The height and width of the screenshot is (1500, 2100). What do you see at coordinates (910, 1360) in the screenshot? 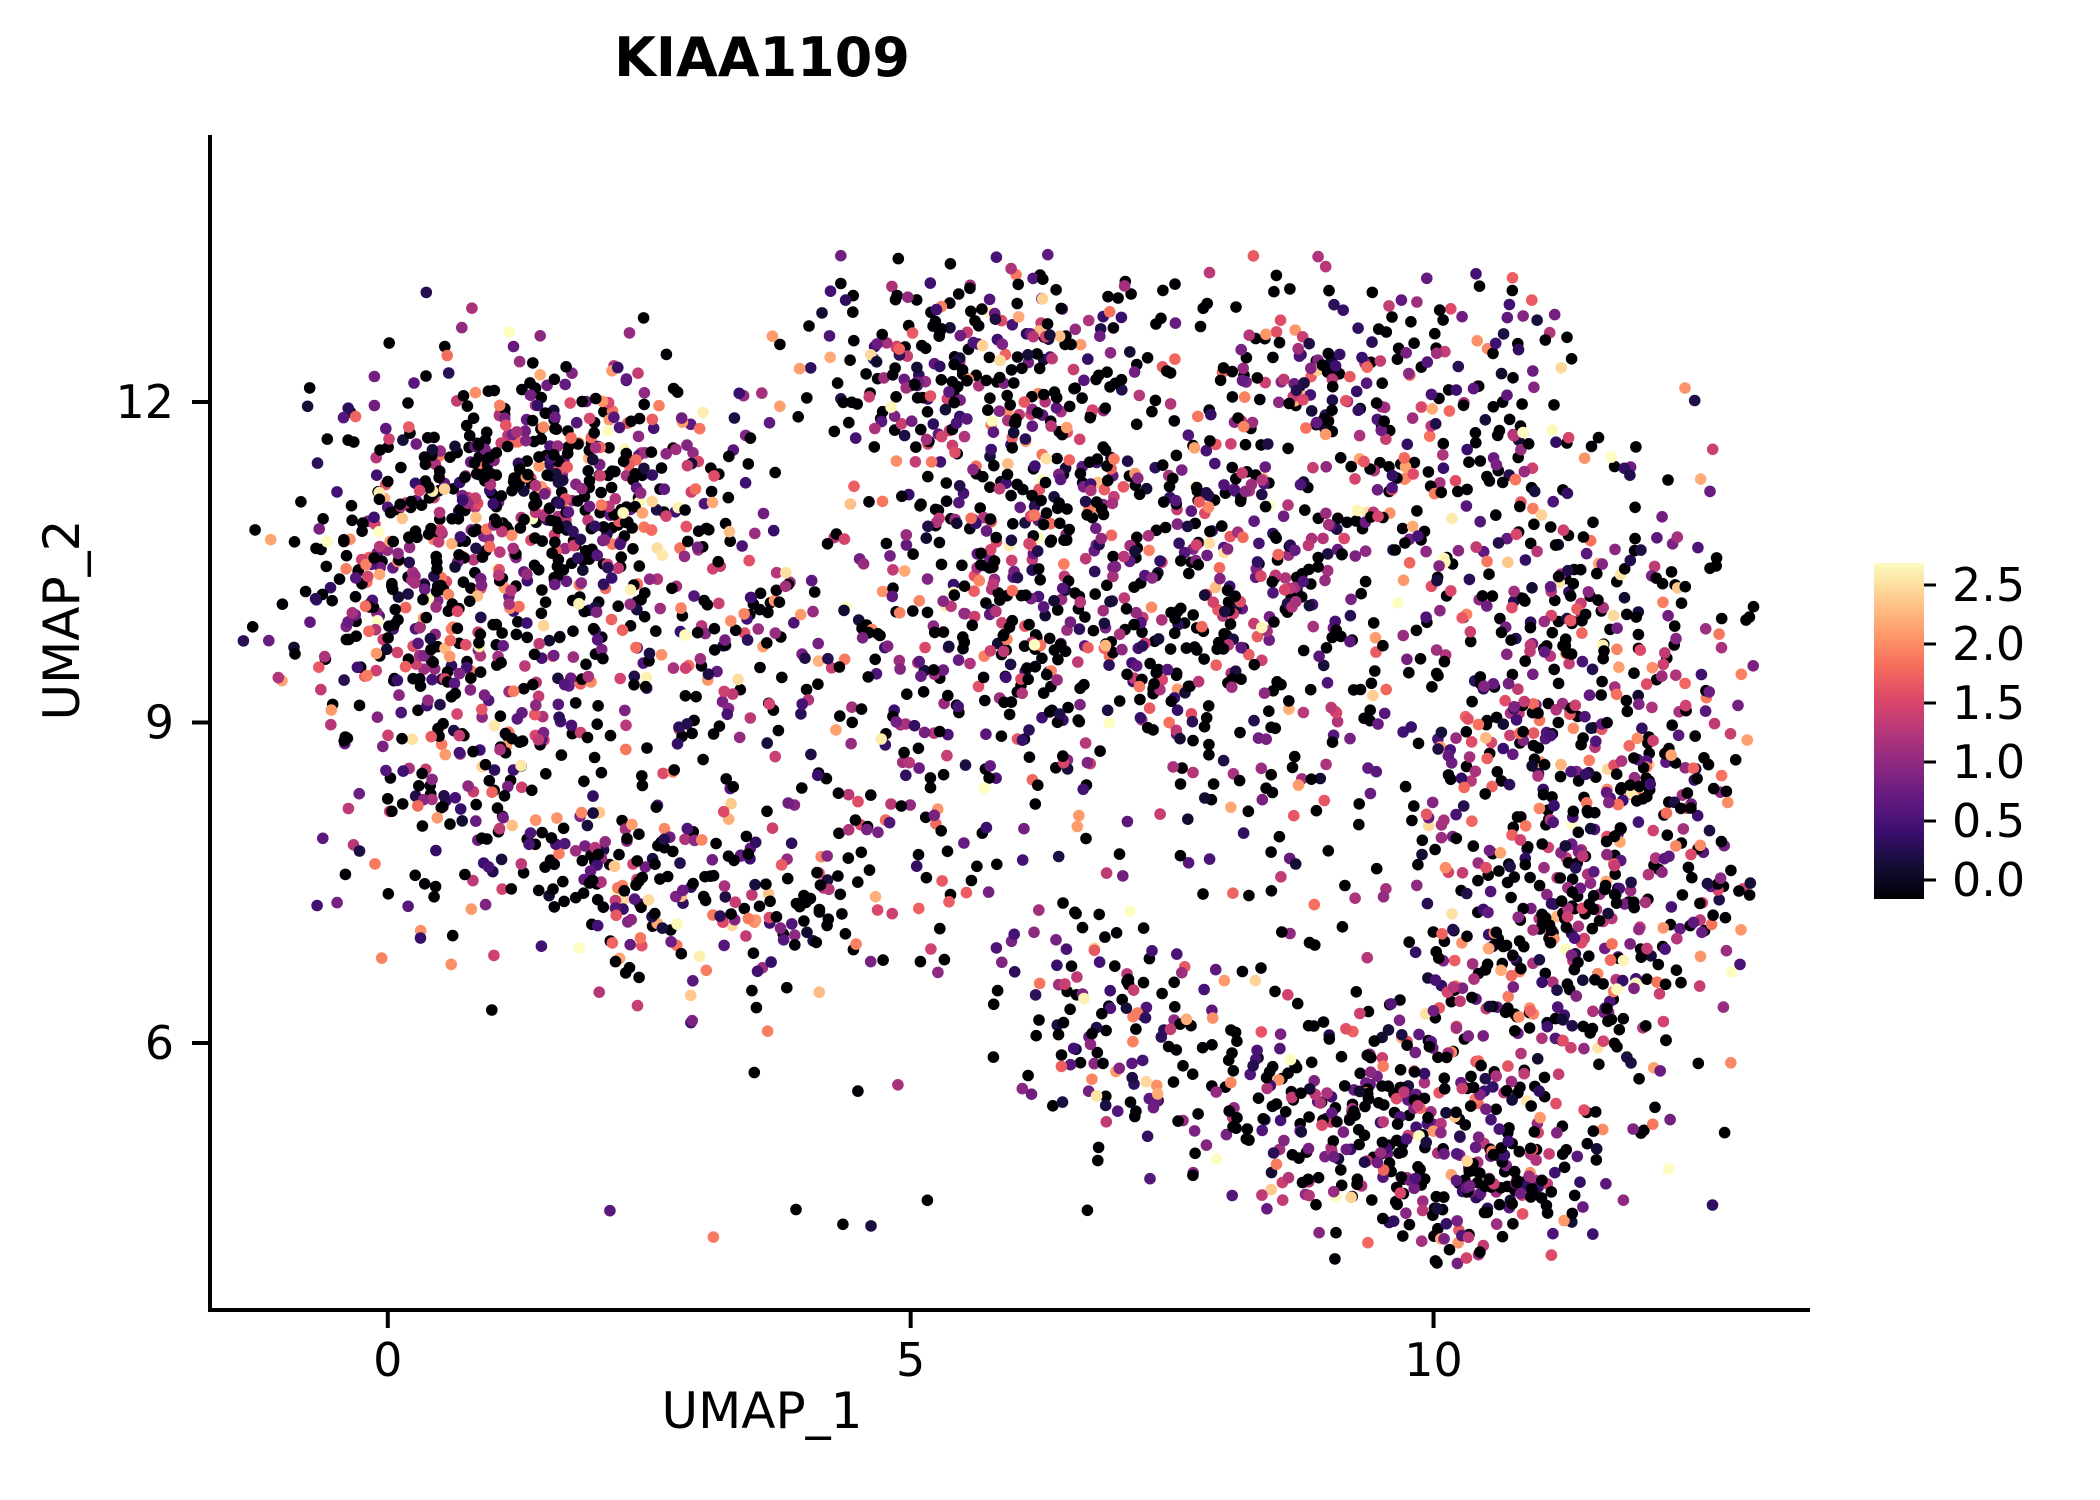
I see `x-tick-label: 5` at bounding box center [910, 1360].